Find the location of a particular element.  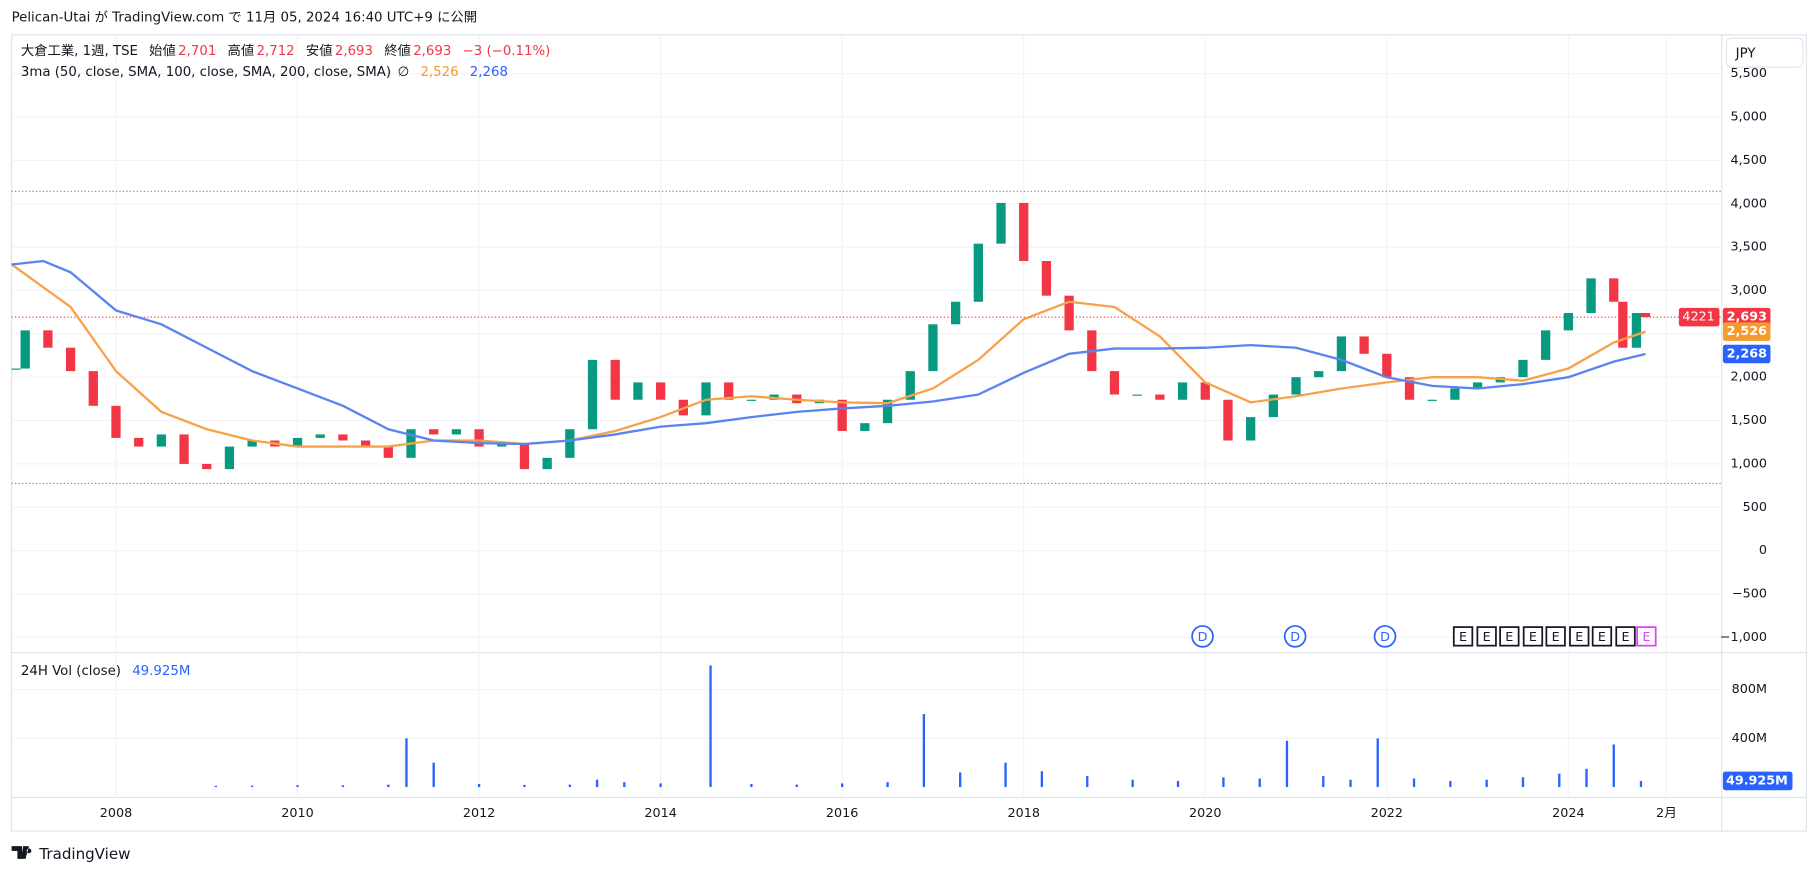

logo-text: TradingView is located at coordinates (84, 854).